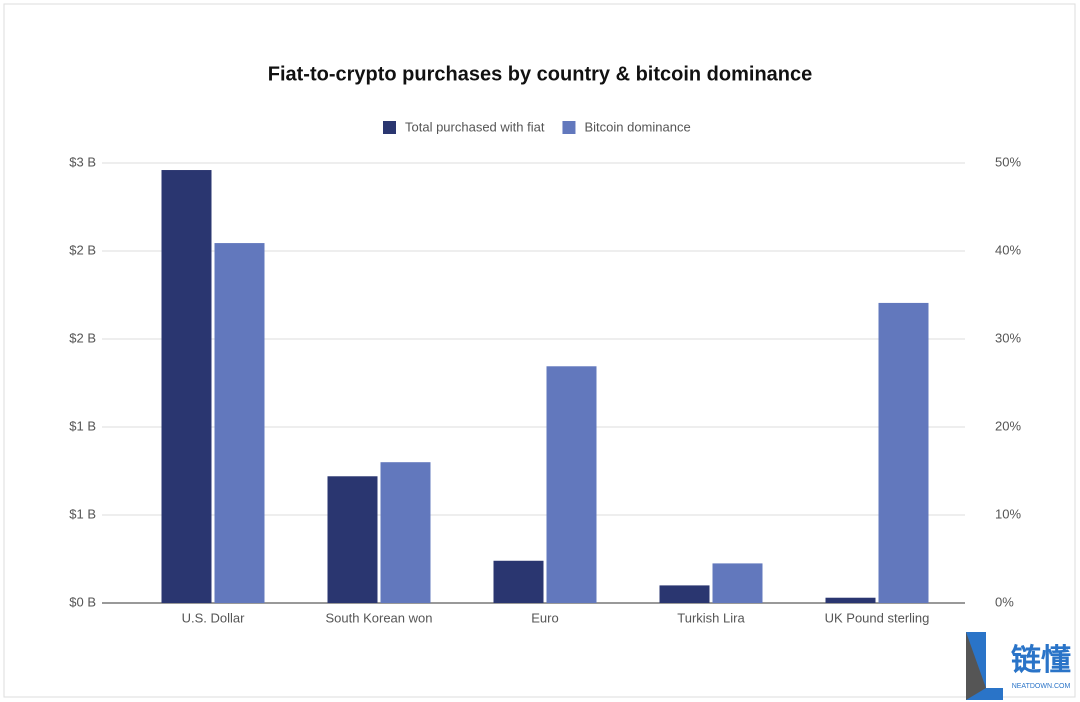 This screenshot has height=702, width=1080. What do you see at coordinates (1041, 686) in the screenshot?
I see `watermark-site: NEATDOWN.COM` at bounding box center [1041, 686].